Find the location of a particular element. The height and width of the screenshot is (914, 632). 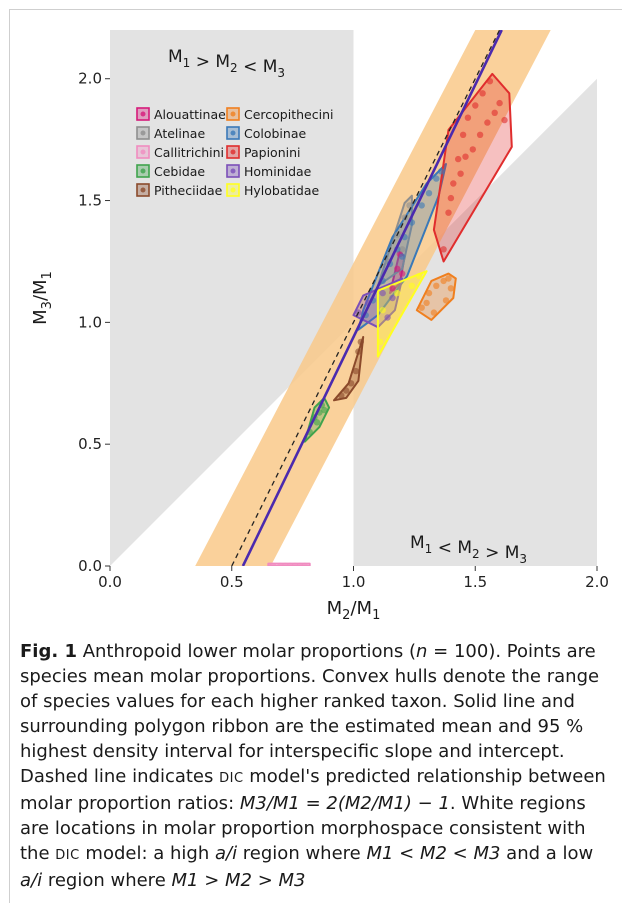

x-tick-label: 1.5 is located at coordinates (475, 582).